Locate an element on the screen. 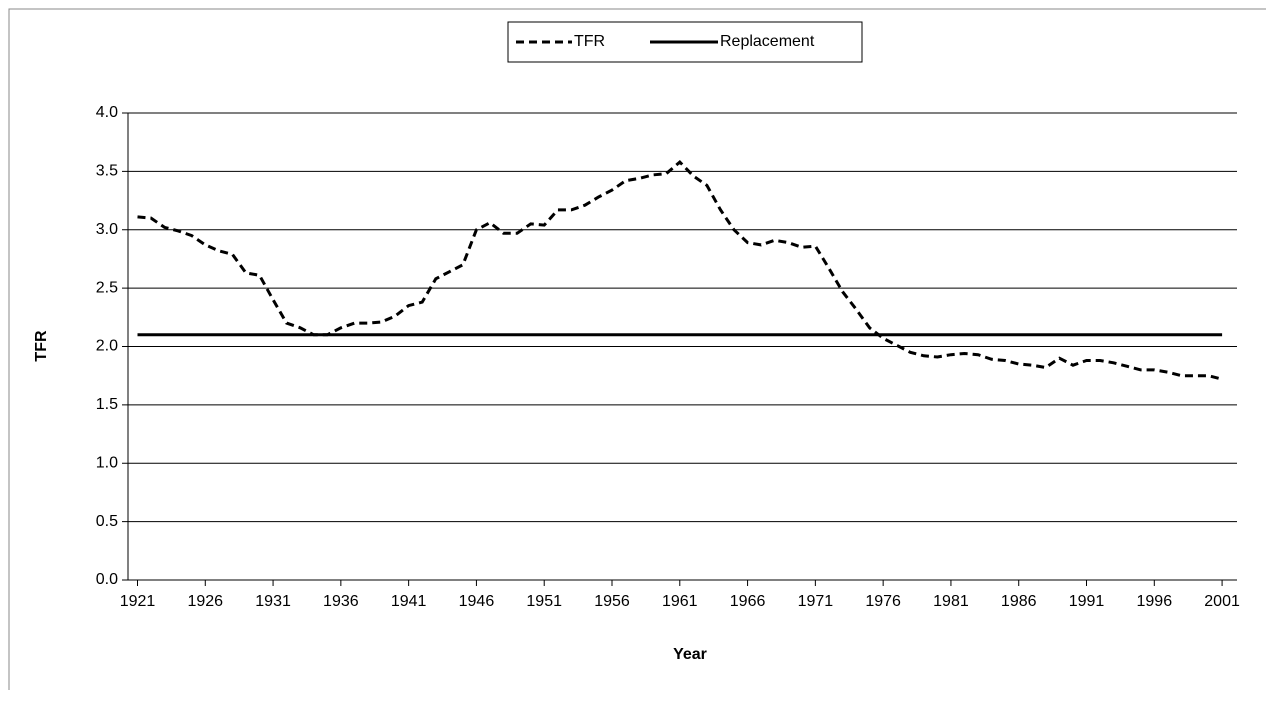 Image resolution: width=1266 pixels, height=702 pixels. y-tick-label: 3.0 is located at coordinates (107, 229).